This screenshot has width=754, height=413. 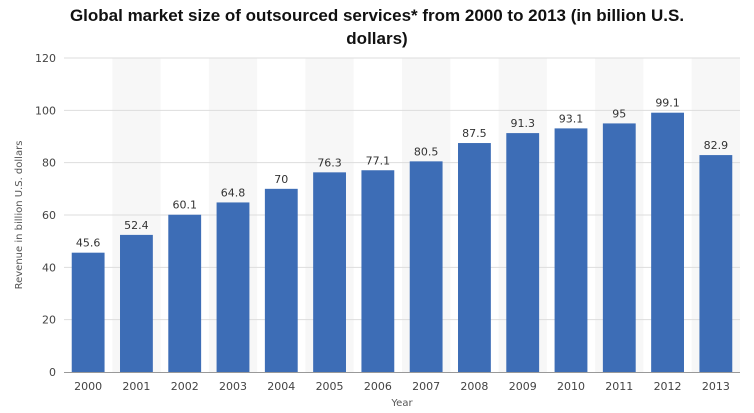 What do you see at coordinates (377, 38) in the screenshot?
I see `chart-title-line2: dollars)` at bounding box center [377, 38].